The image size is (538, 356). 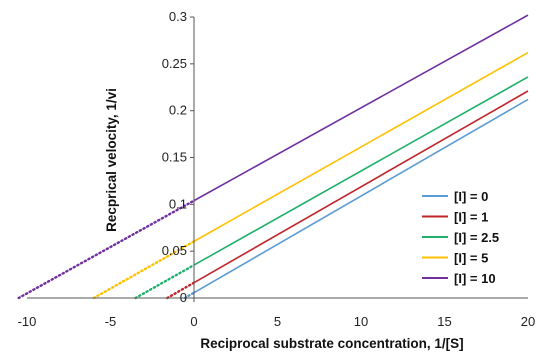 What do you see at coordinates (476, 237) in the screenshot?
I see `legend-label: [I] = 2.5` at bounding box center [476, 237].